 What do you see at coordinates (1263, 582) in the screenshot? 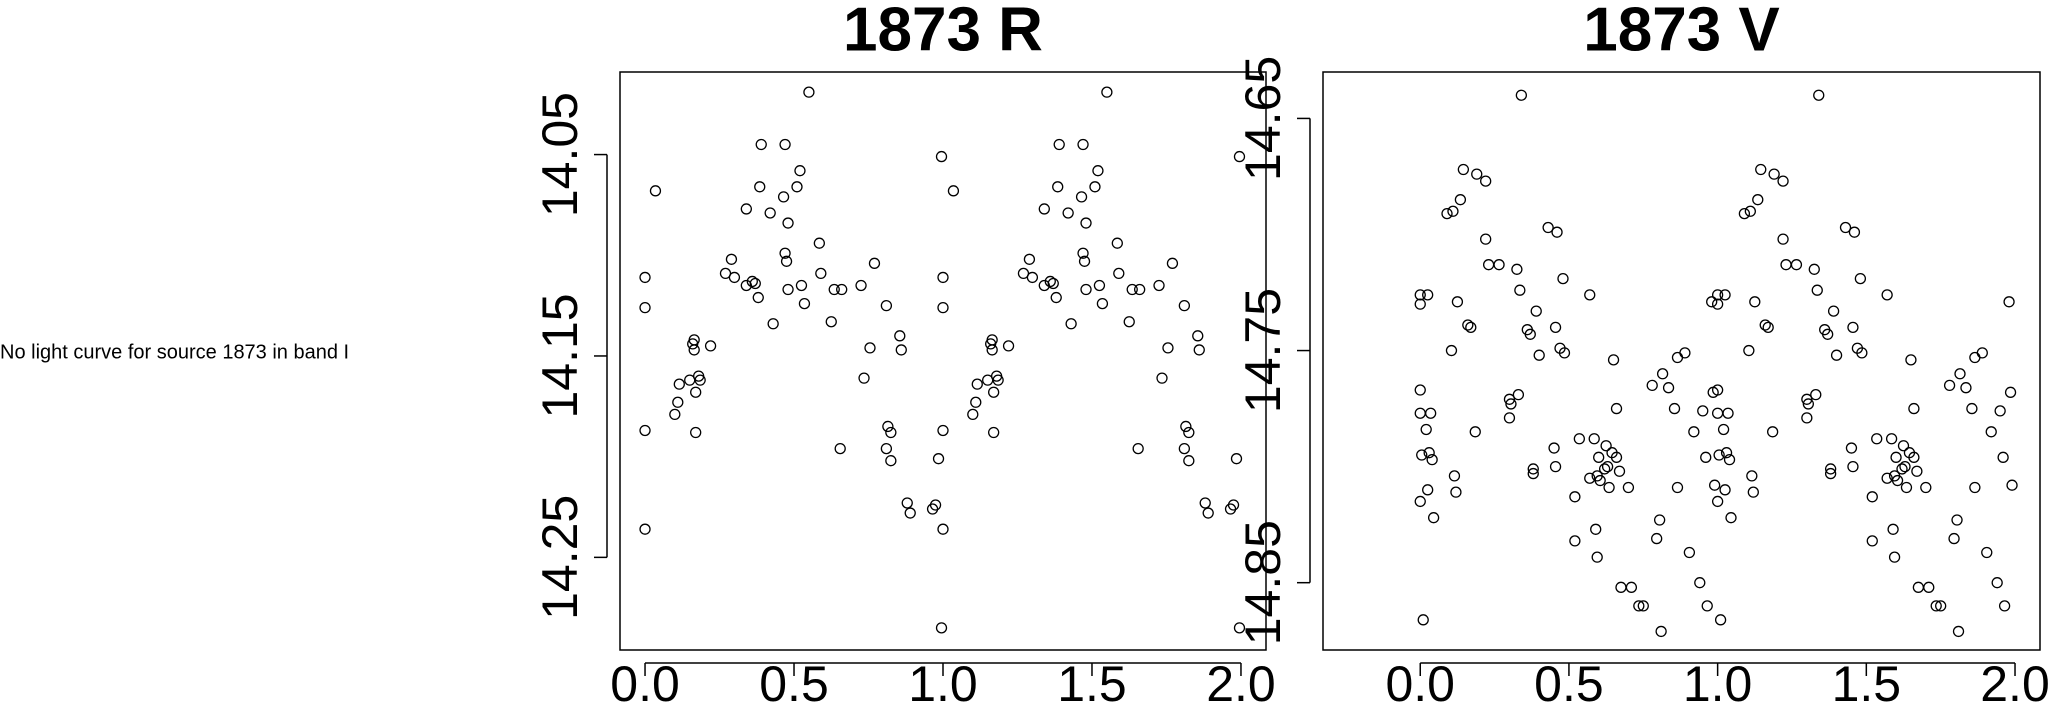
I see `y-tick-label: 14.85` at bounding box center [1263, 582].